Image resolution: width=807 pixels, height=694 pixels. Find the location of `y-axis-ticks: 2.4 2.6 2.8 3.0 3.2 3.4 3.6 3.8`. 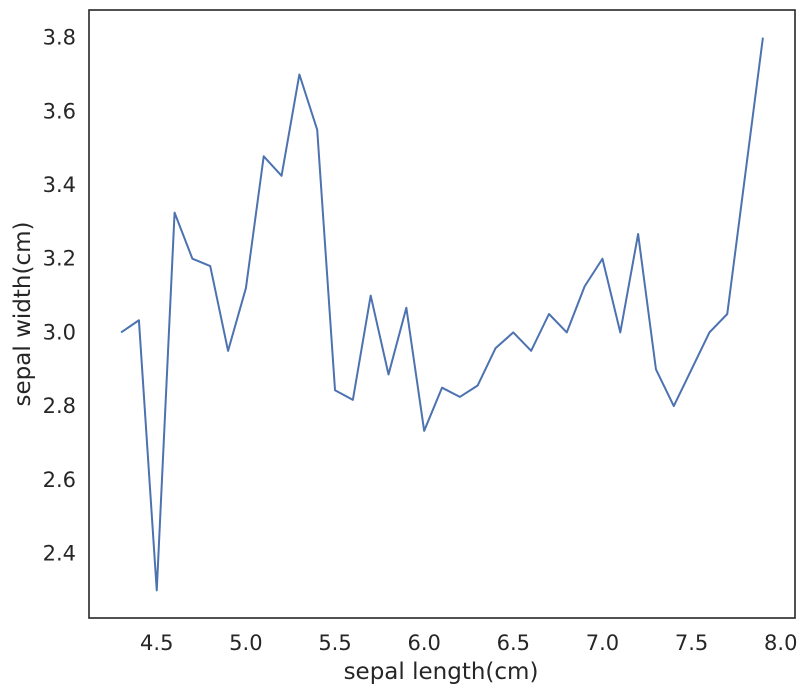

y-axis-ticks: 2.4 2.6 2.8 3.0 3.2 3.4 3.6 3.8 is located at coordinates (59, 296).